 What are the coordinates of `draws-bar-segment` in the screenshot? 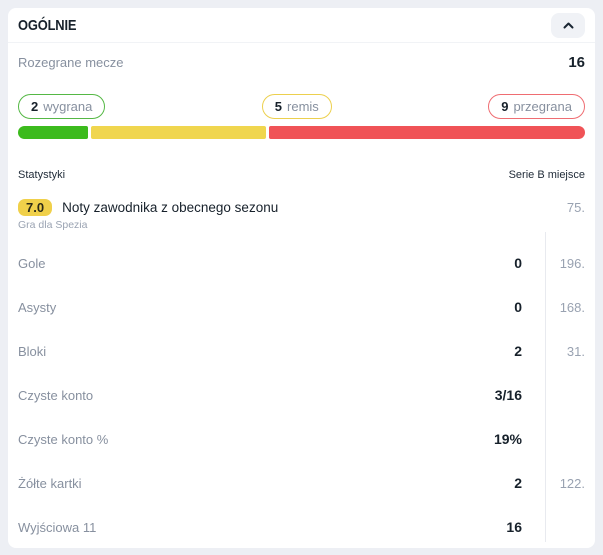 It's located at (179, 132).